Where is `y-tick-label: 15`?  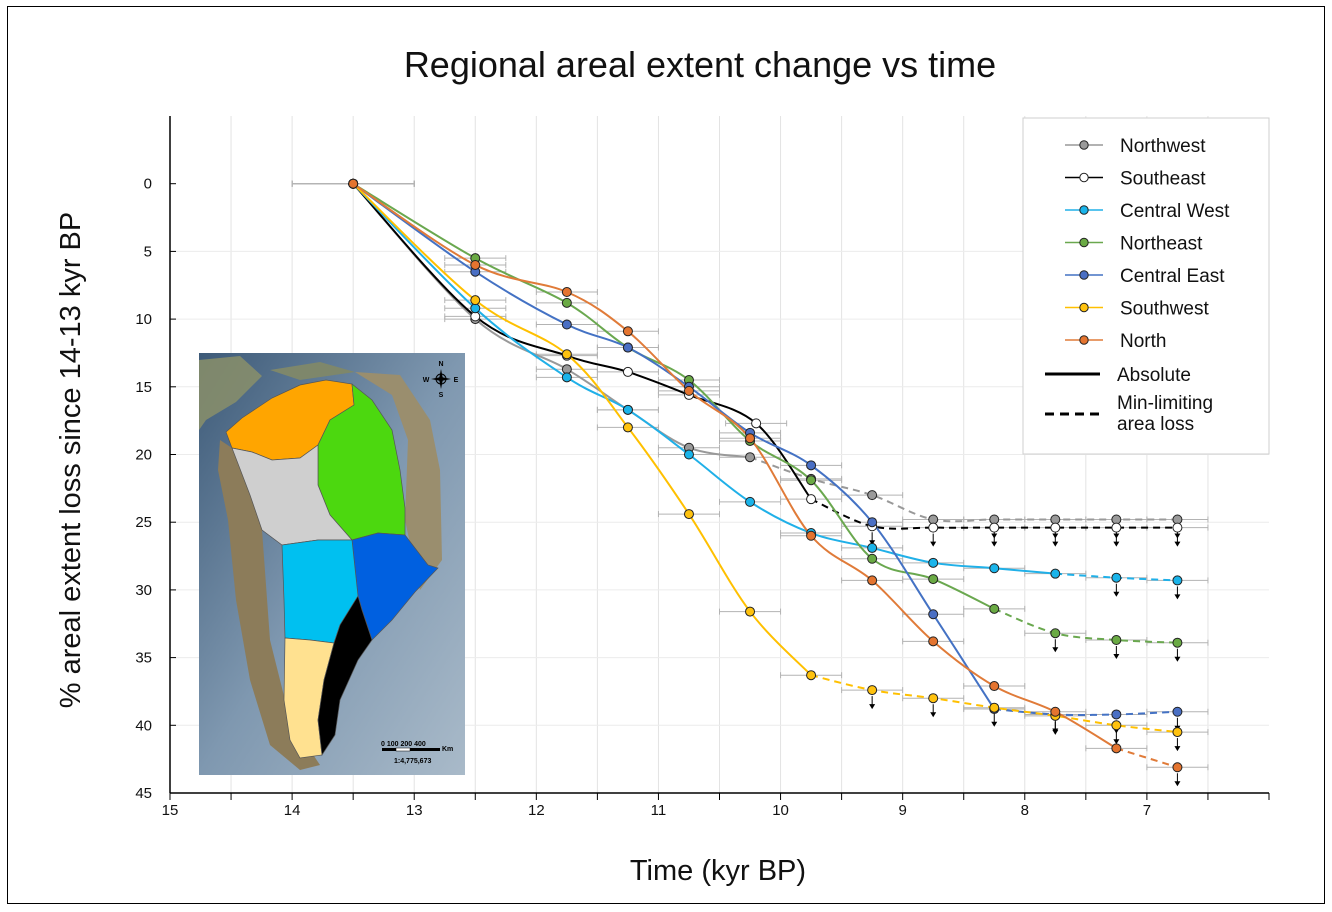
y-tick-label: 15 is located at coordinates (143, 387).